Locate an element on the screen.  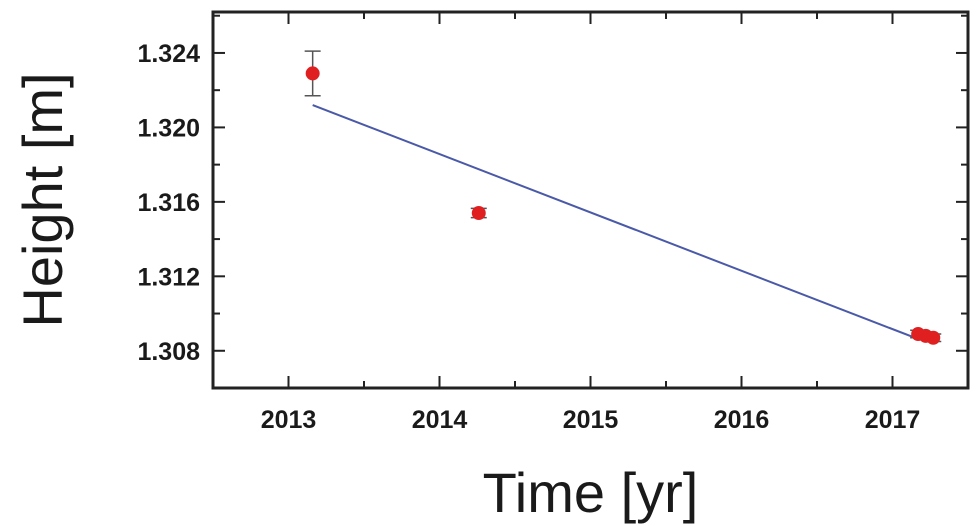
y-tick-label: 1.312 is located at coordinates (168, 277).